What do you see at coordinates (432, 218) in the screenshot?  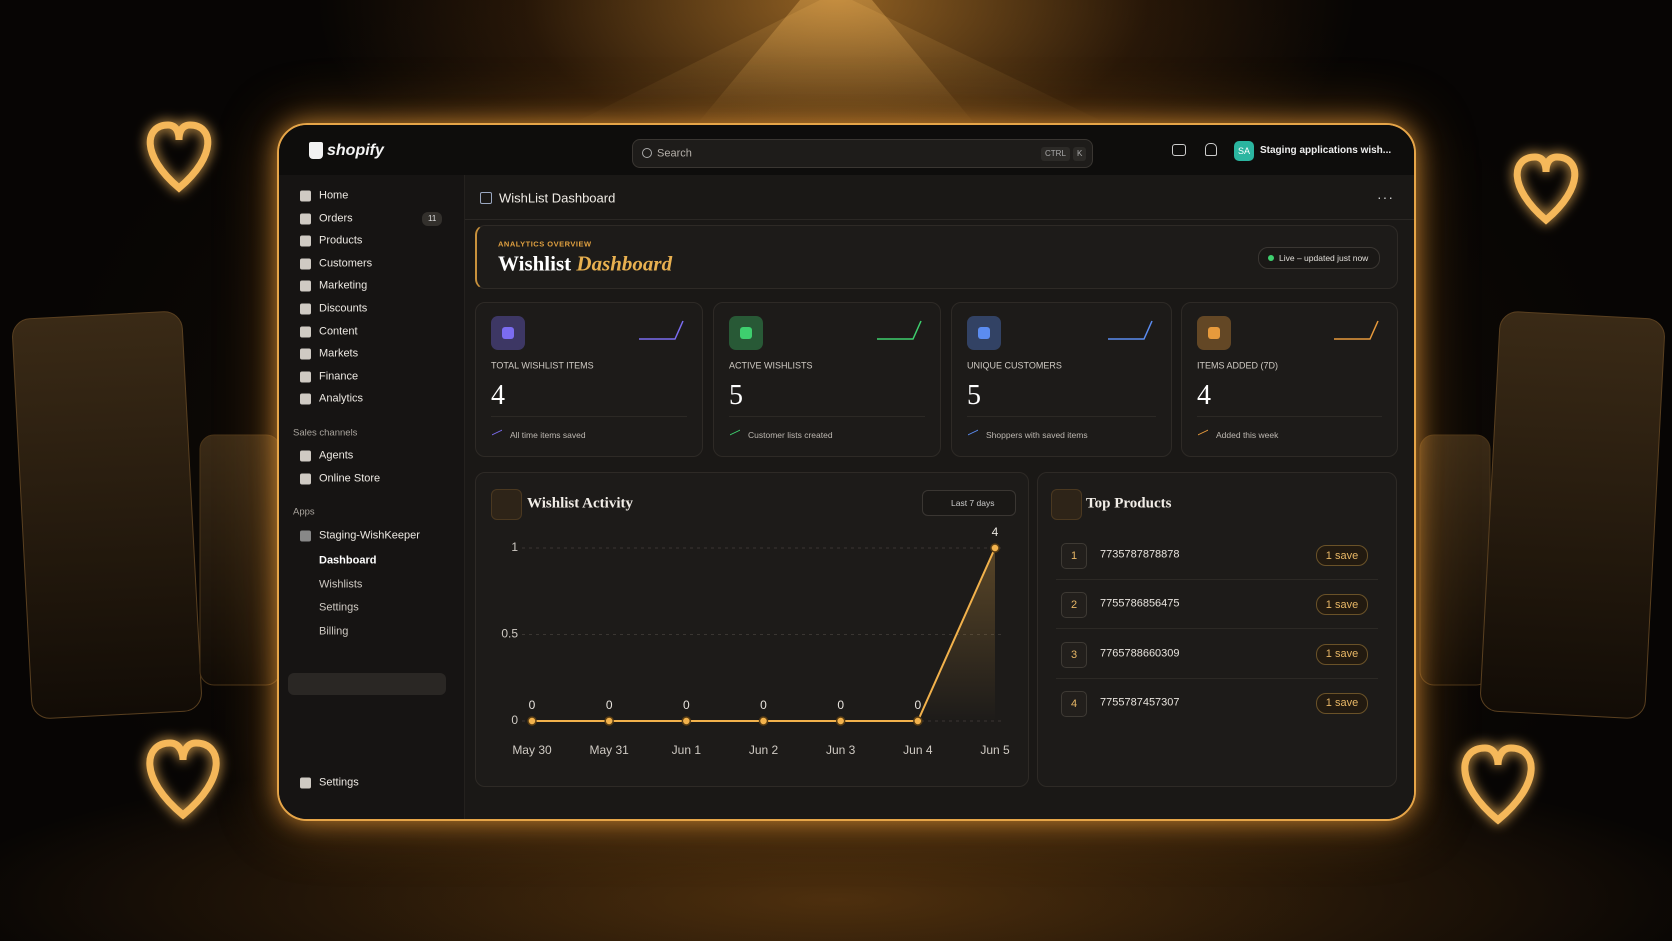 I see `nav-badge: 11` at bounding box center [432, 218].